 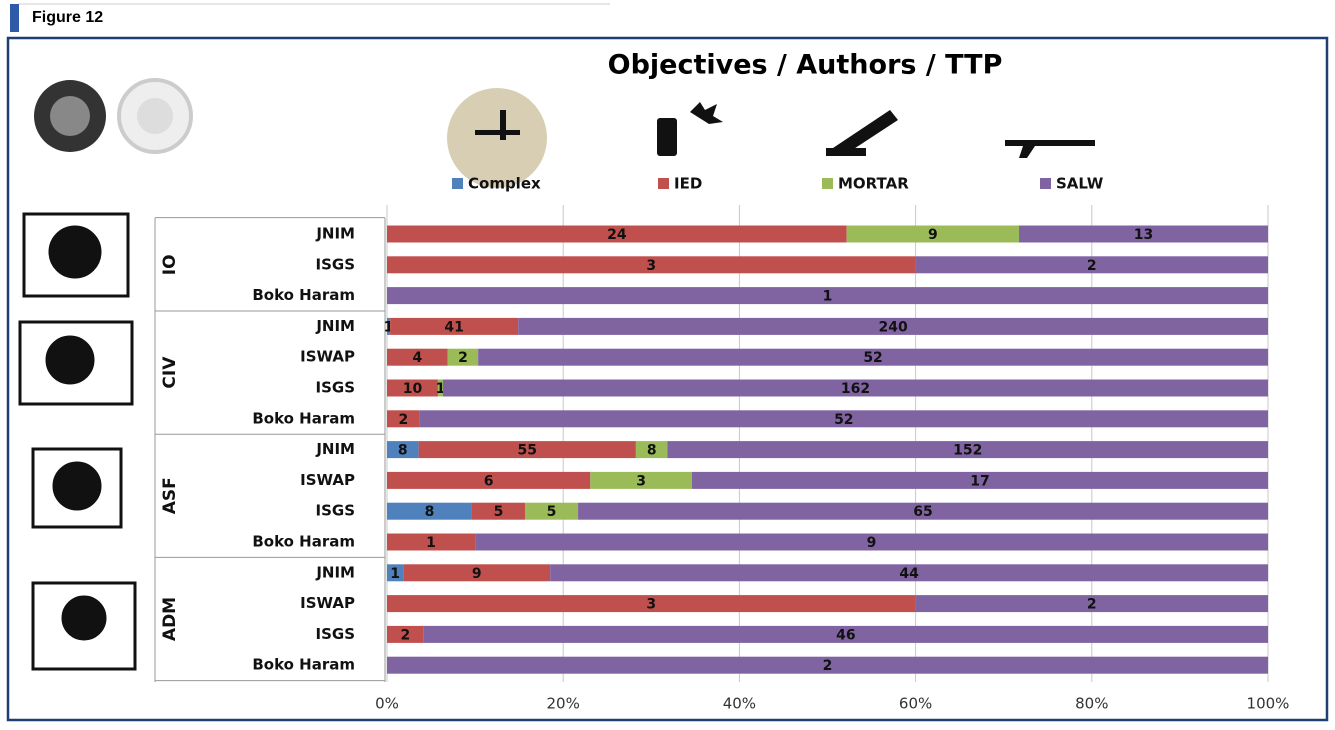 I want to click on category-frame, so click(x=270, y=450).